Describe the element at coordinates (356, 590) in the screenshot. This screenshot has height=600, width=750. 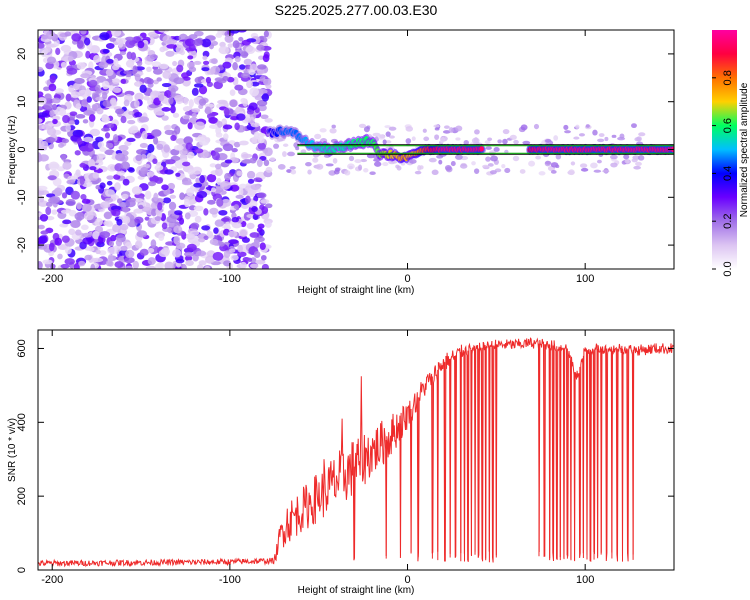
I see `snr-xlabel: Height of straight line (km)` at that location.